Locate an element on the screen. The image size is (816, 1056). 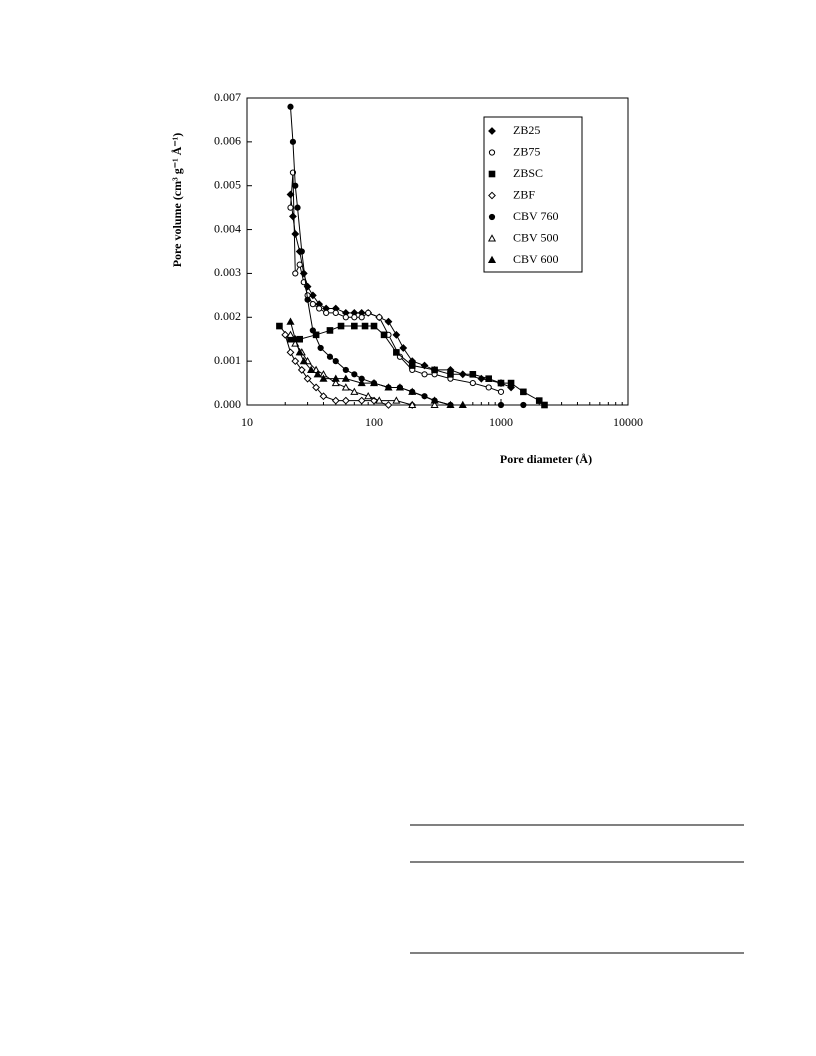
x-axis-label: Pore diameter (Å) is located at coordinates (546, 459).